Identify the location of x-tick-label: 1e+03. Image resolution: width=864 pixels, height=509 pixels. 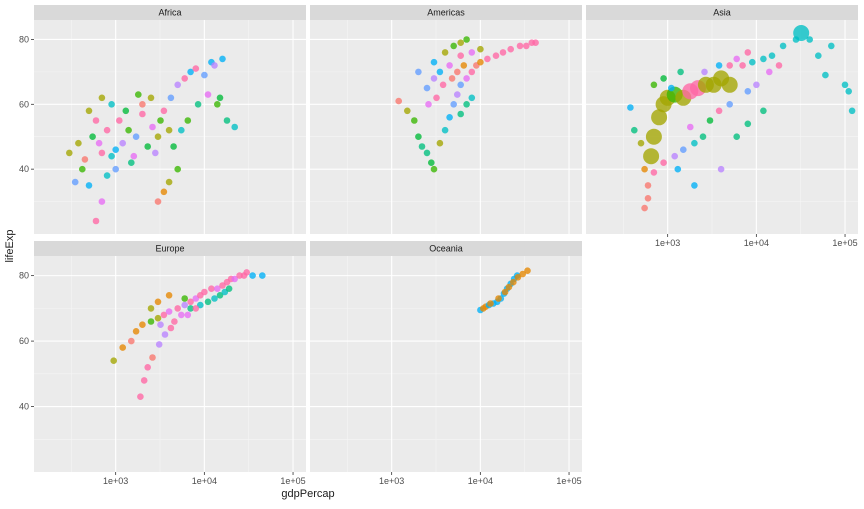
(391, 481).